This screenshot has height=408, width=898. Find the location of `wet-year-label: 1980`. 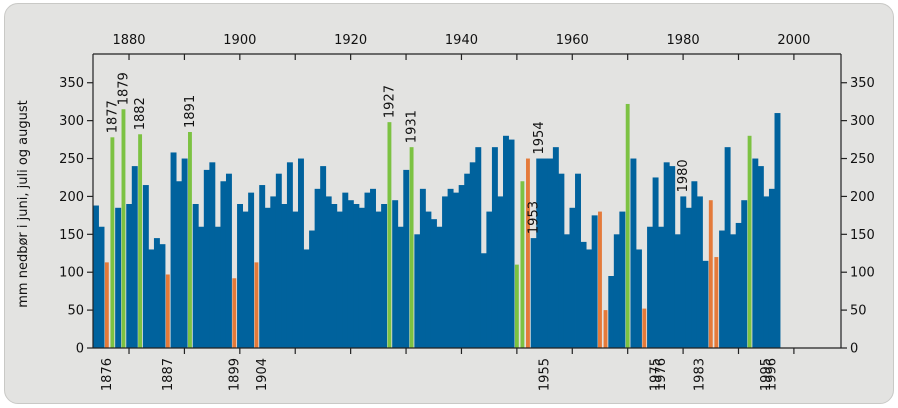

wet-year-label: 1980 is located at coordinates (683, 175).